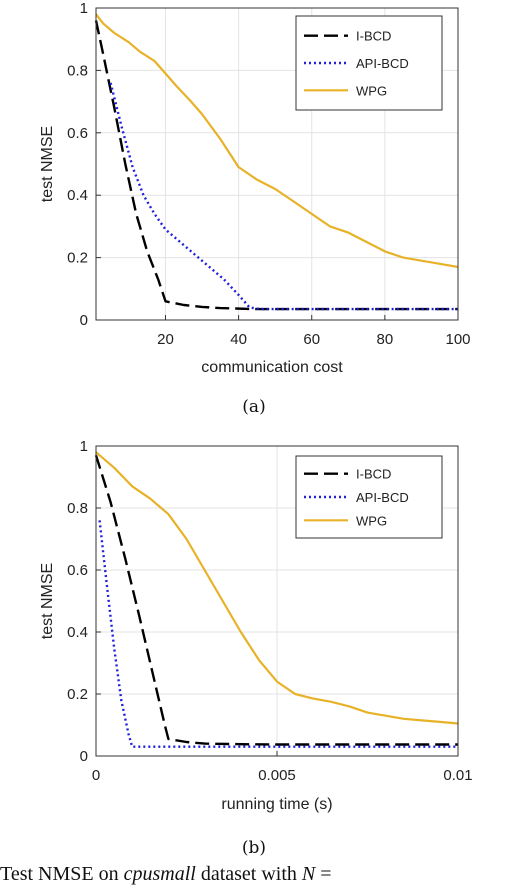 The width and height of the screenshot is (508, 890). What do you see at coordinates (254, 848) in the screenshot?
I see `subfigure-label: (b)` at bounding box center [254, 848].